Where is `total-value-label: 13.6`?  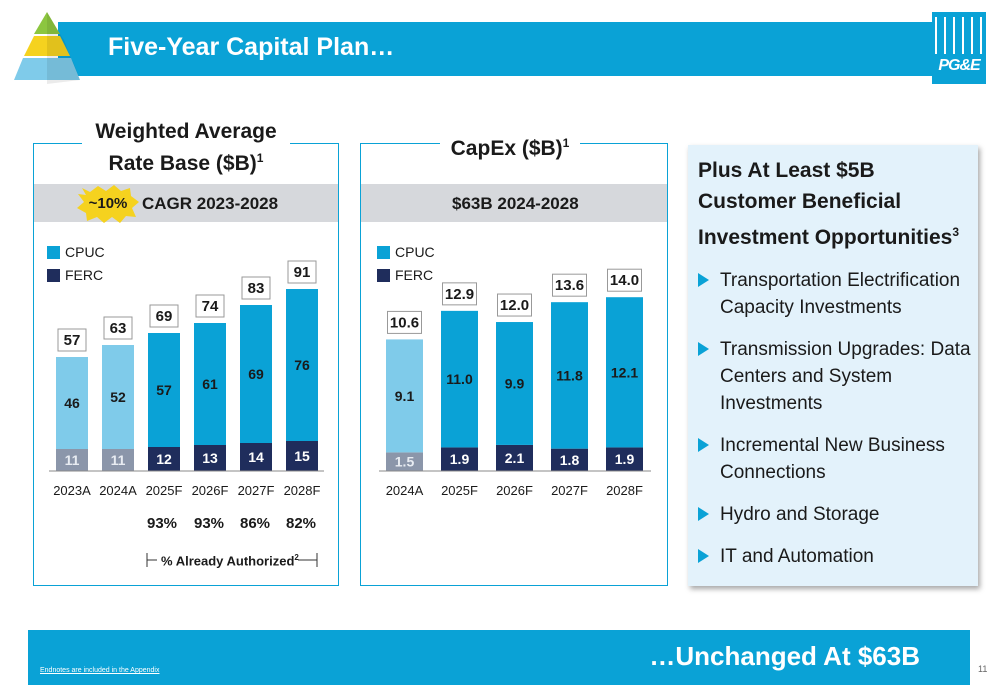 total-value-label: 13.6 is located at coordinates (569, 285).